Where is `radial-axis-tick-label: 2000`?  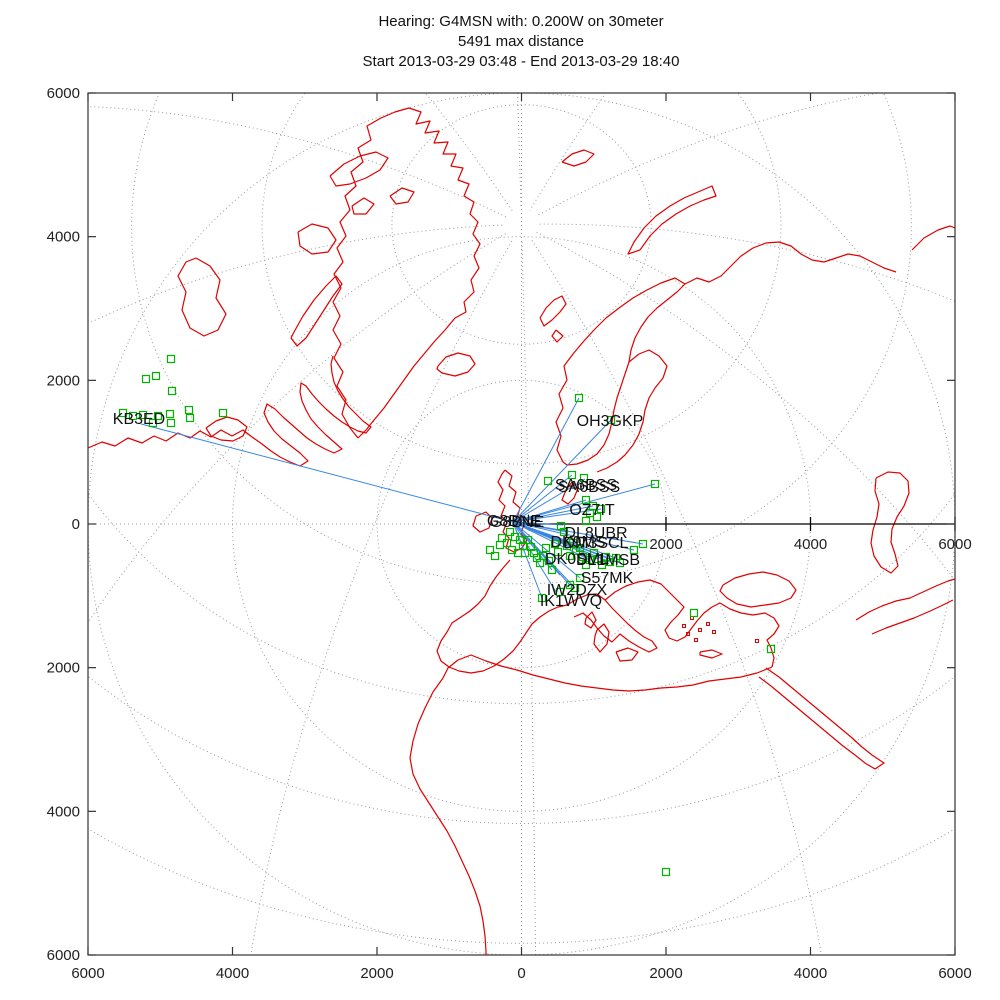 radial-axis-tick-label: 2000 is located at coordinates (665, 544).